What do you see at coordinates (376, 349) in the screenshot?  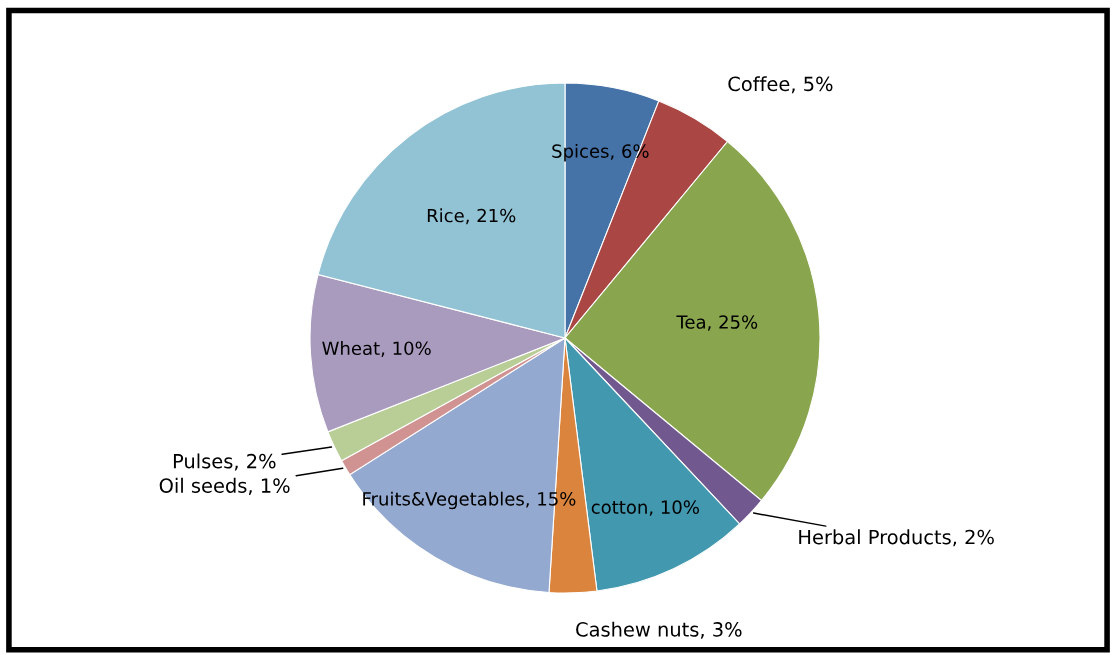 I see `slice-label: Wheat, 10%` at bounding box center [376, 349].